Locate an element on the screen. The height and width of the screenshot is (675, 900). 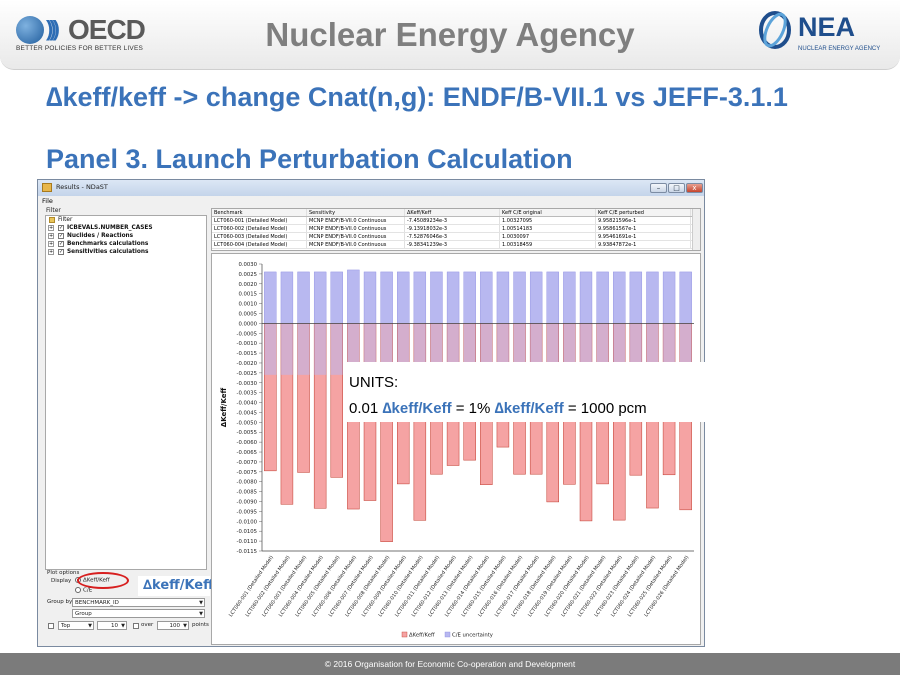
y-tick-label: -0.0045 is located at coordinates (247, 413).